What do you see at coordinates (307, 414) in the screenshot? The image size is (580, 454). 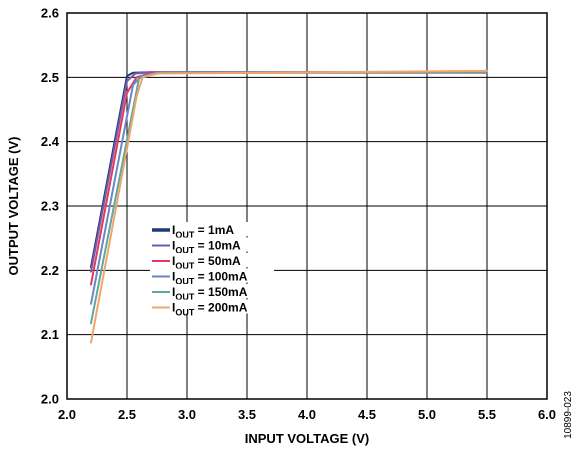 I see `x-tick-label: 4.0` at bounding box center [307, 414].